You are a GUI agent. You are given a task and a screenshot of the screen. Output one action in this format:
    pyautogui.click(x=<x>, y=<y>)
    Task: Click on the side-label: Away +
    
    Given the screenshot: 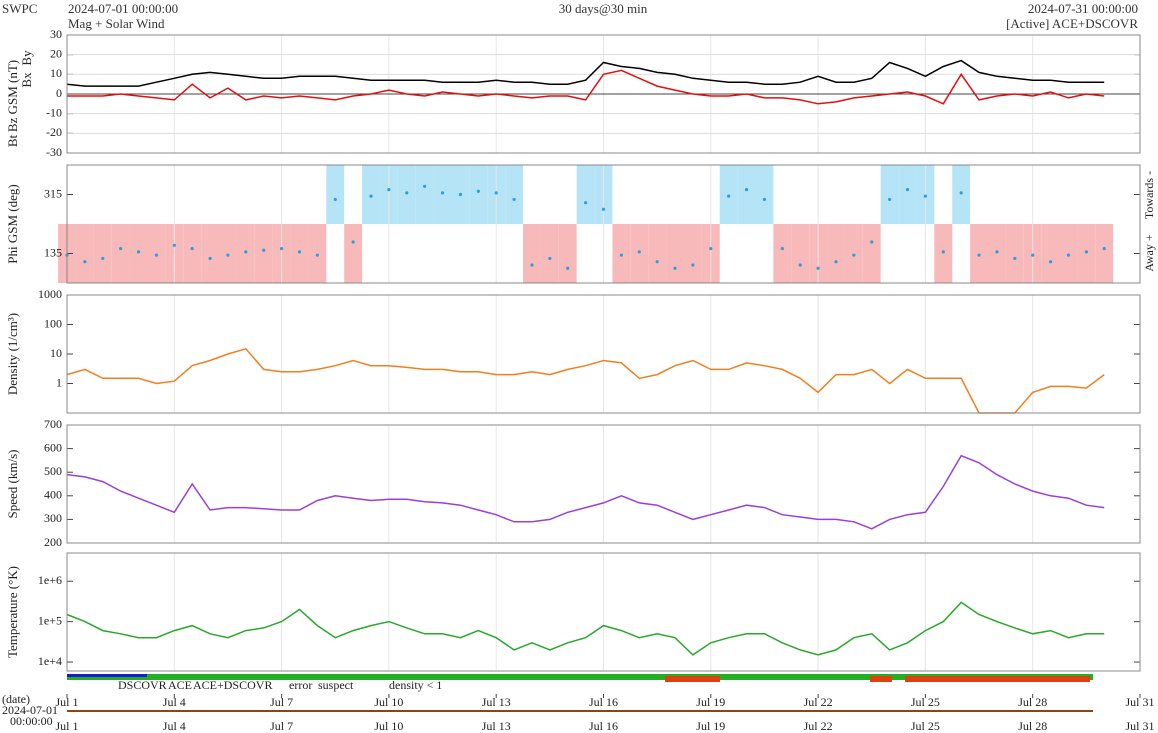 What is the action you would take?
    pyautogui.click(x=1149, y=253)
    